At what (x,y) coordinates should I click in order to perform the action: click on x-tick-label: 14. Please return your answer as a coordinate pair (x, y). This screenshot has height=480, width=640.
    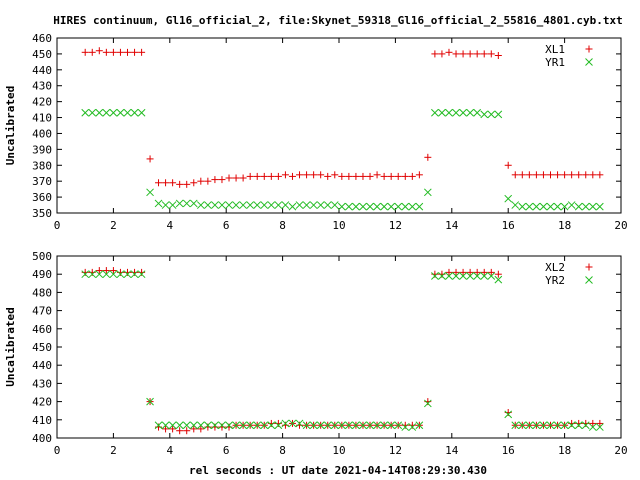
    Looking at the image, I should click on (452, 450).